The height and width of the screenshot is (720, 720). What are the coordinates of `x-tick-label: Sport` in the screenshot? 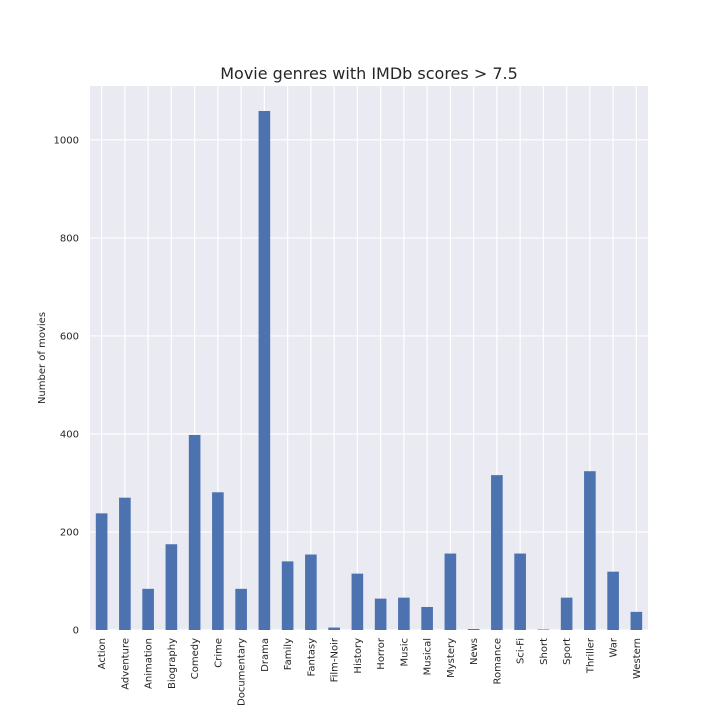 It's located at (567, 651).